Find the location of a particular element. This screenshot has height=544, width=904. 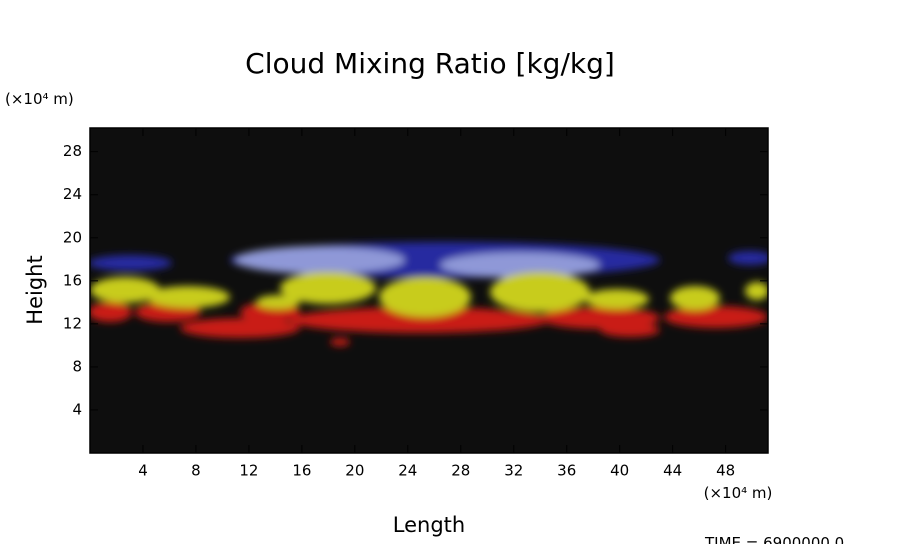

y-tick-label: 12 is located at coordinates (72, 323).